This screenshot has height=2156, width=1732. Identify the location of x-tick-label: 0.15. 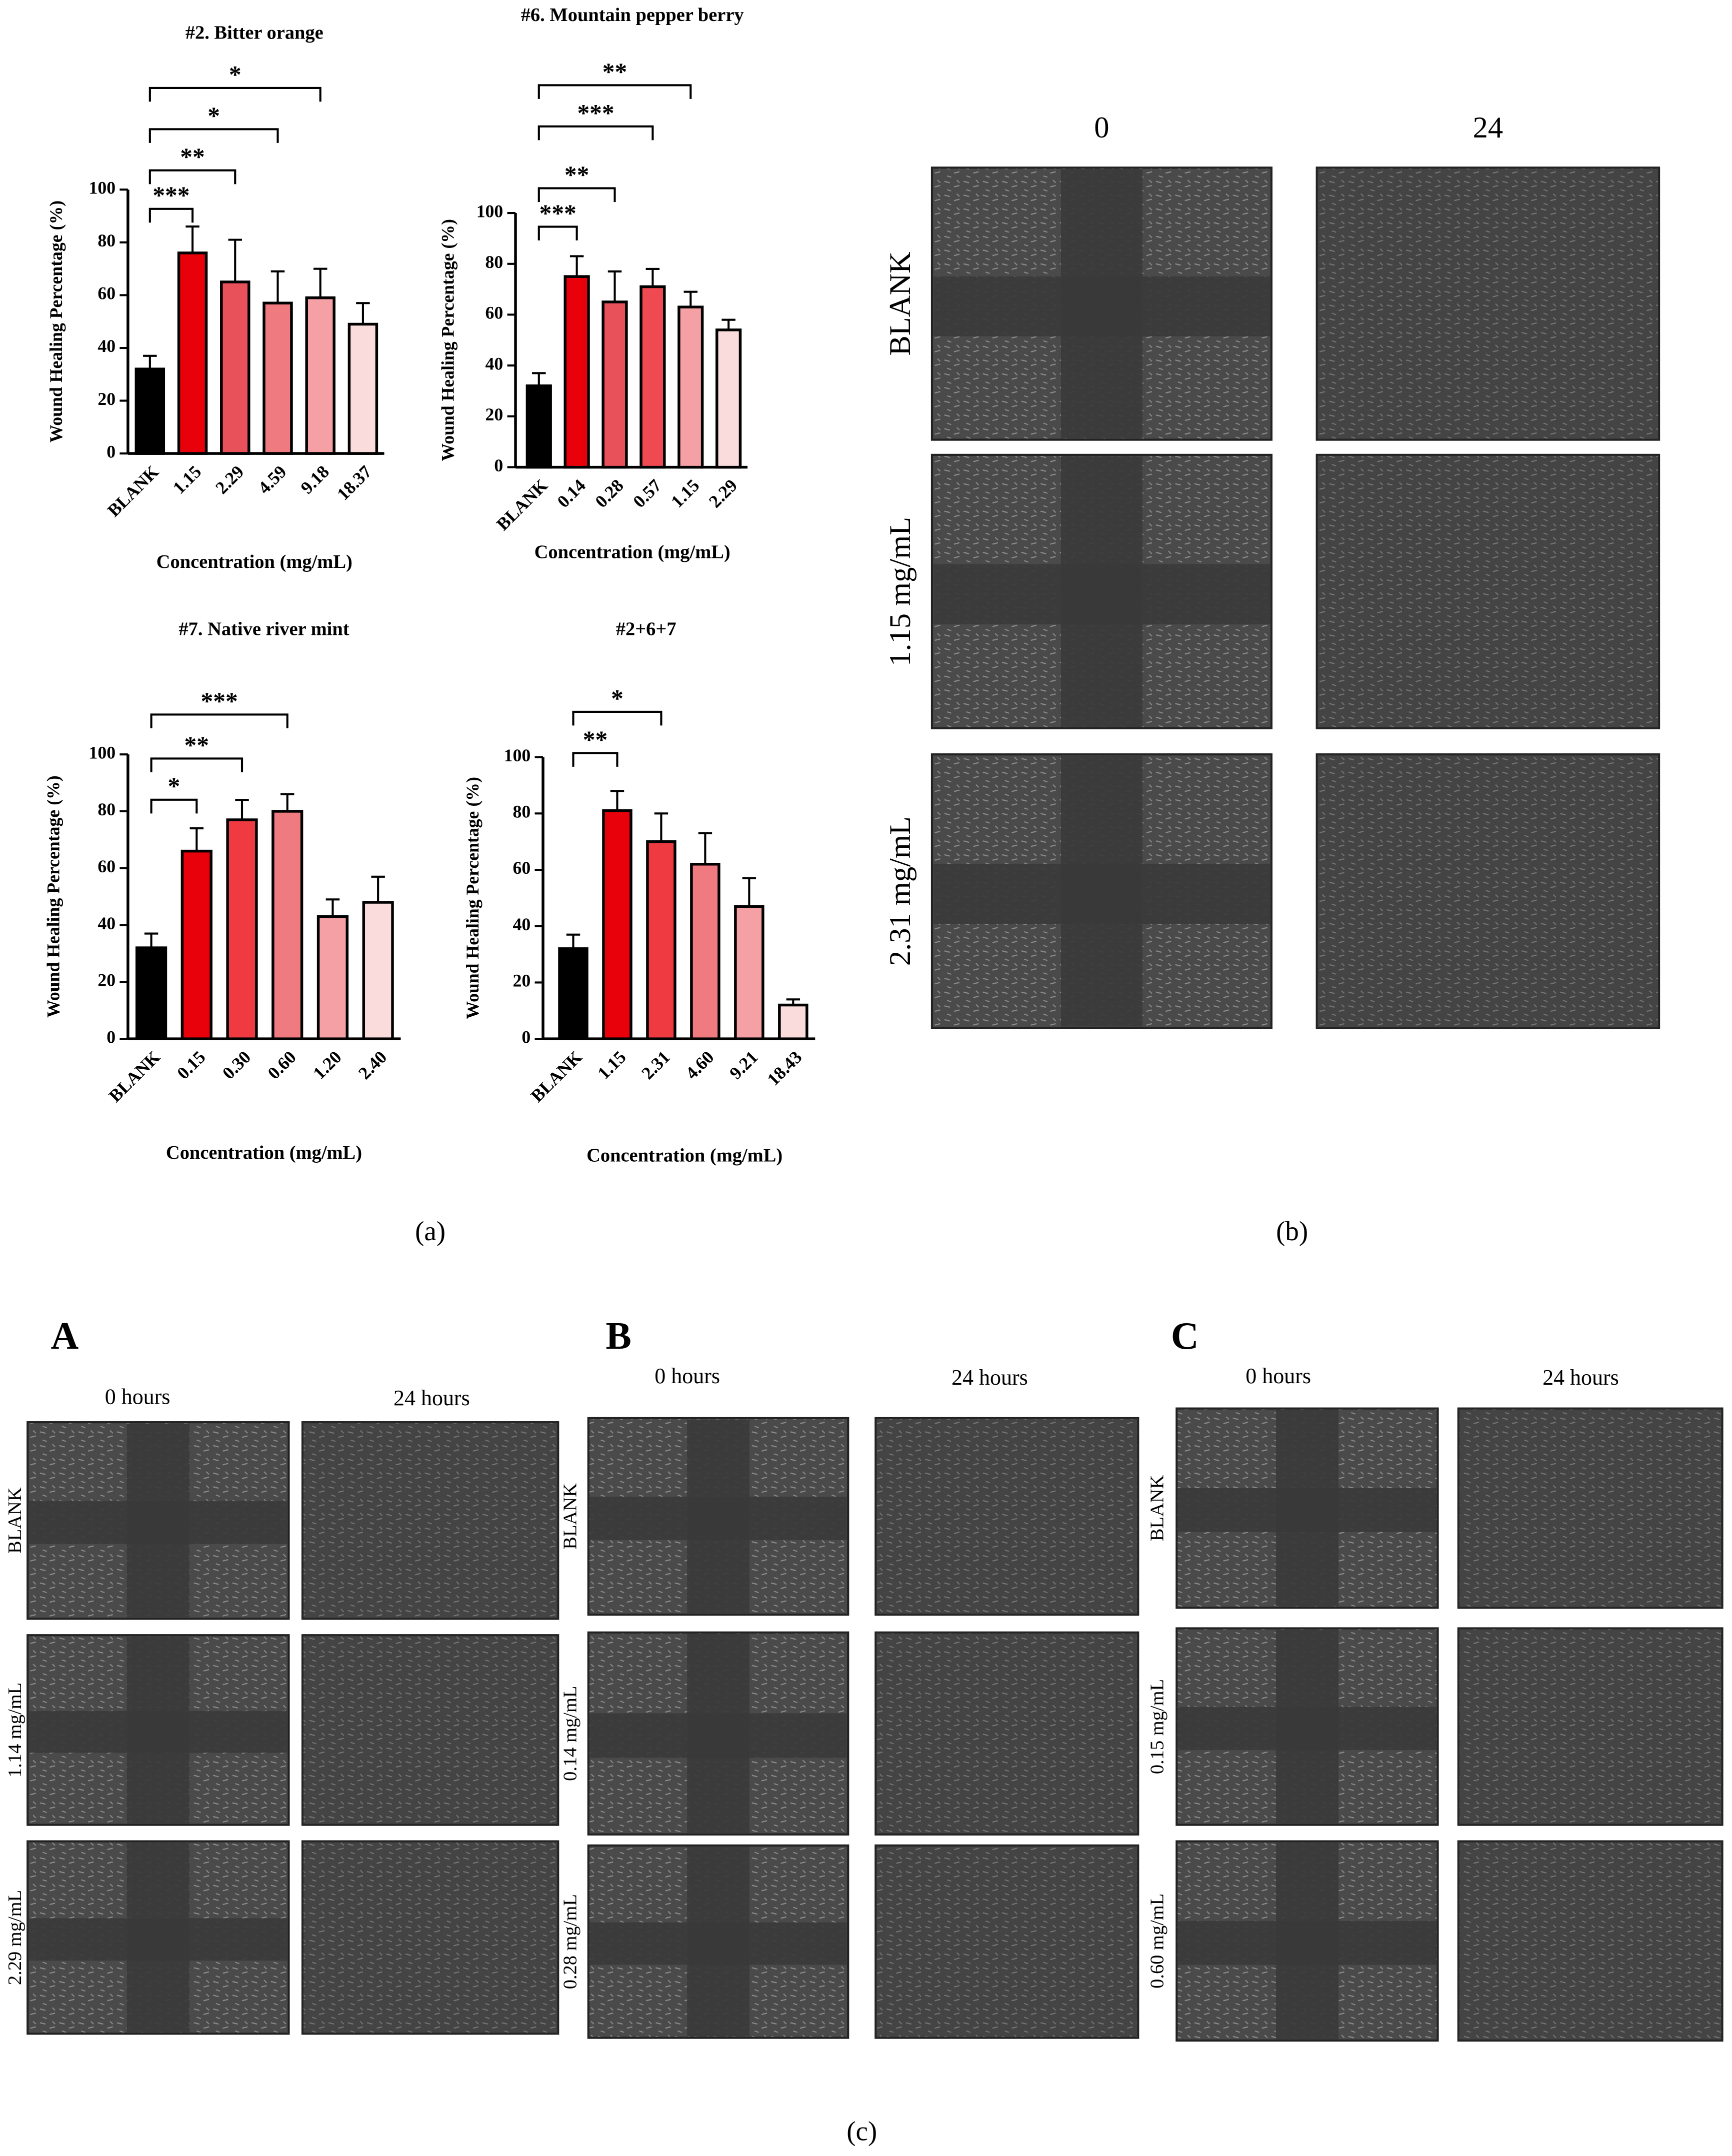
(191, 1065).